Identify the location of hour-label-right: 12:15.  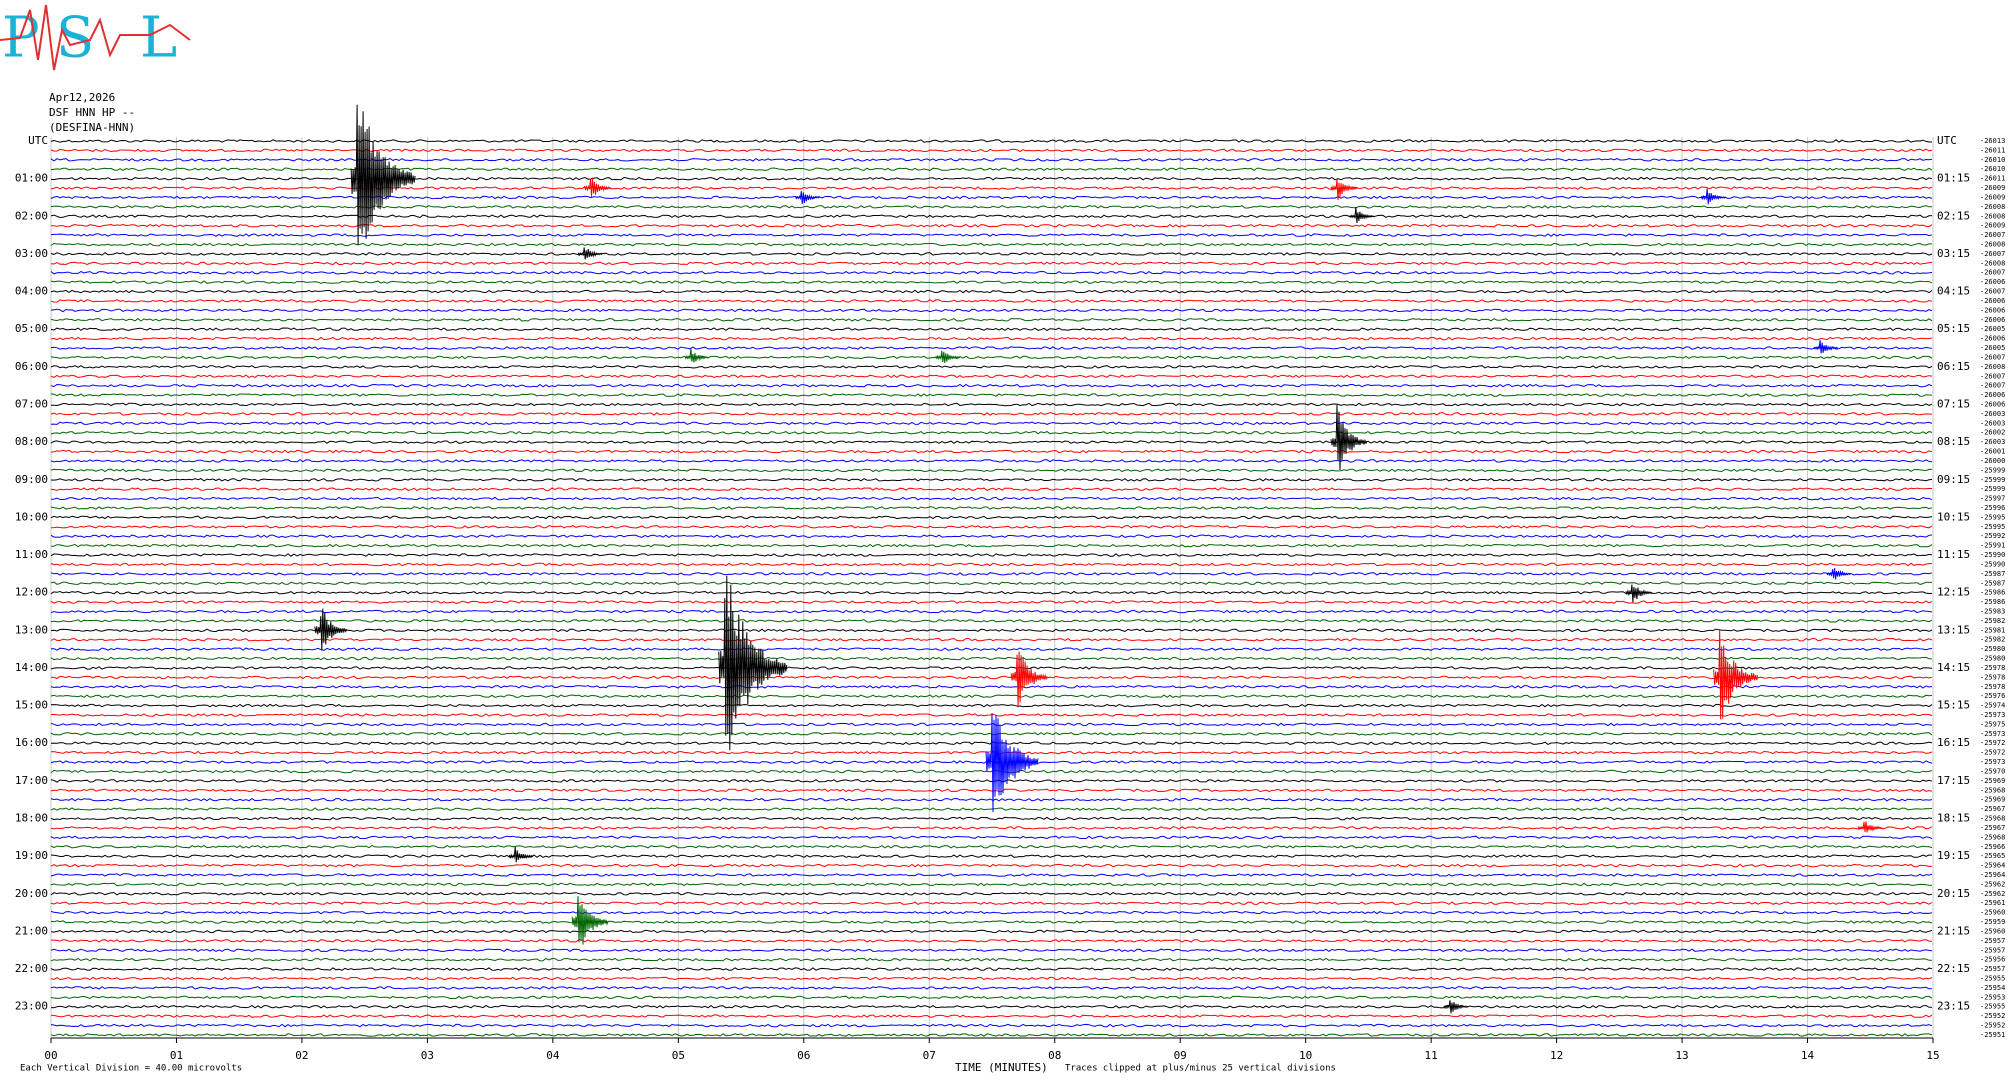
(1953, 592).